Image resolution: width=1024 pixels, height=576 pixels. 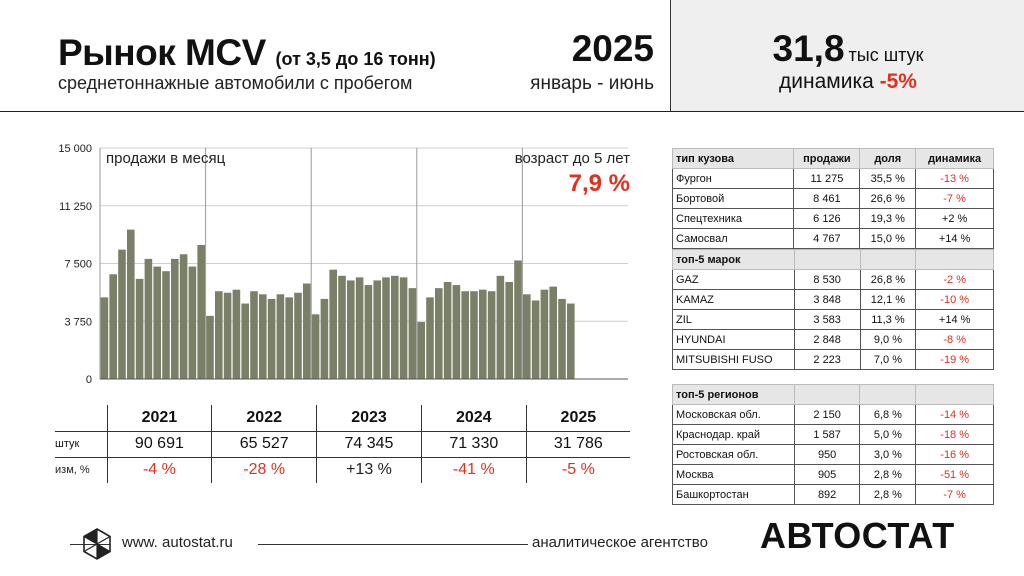 I want to click on y-tick-label: 15 000, so click(x=75, y=149).